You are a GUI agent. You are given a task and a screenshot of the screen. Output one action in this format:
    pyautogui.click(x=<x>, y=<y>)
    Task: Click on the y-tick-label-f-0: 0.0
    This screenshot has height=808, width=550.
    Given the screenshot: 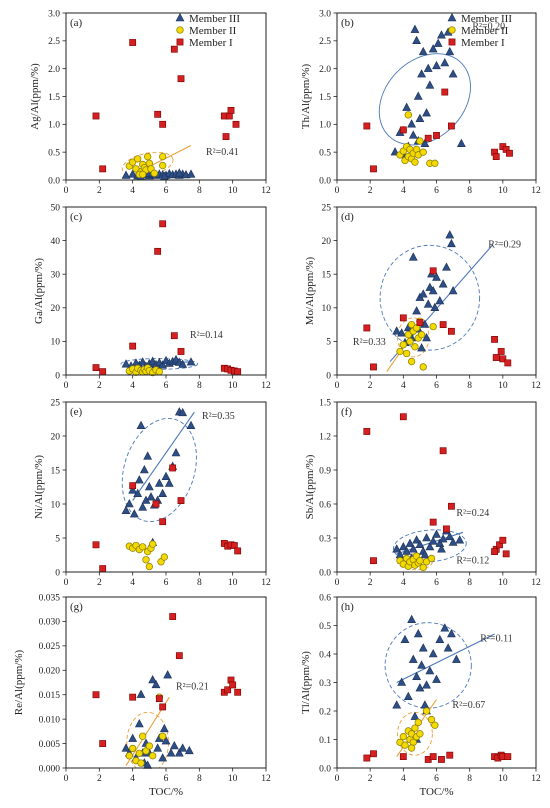 What is the action you would take?
    pyautogui.click(x=325, y=573)
    